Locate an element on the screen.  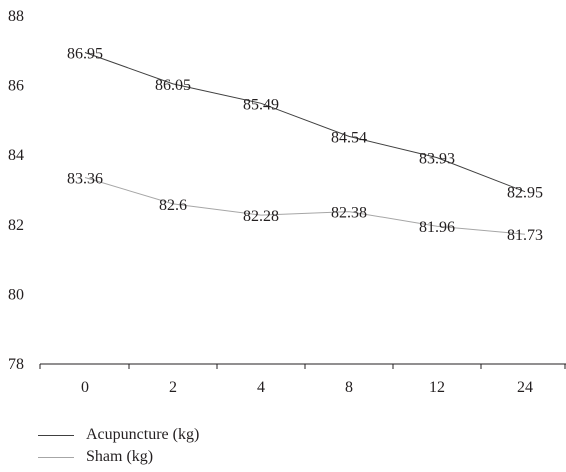
legend-item-acupuncture: Acupuncture (kg) is located at coordinates (118, 435).